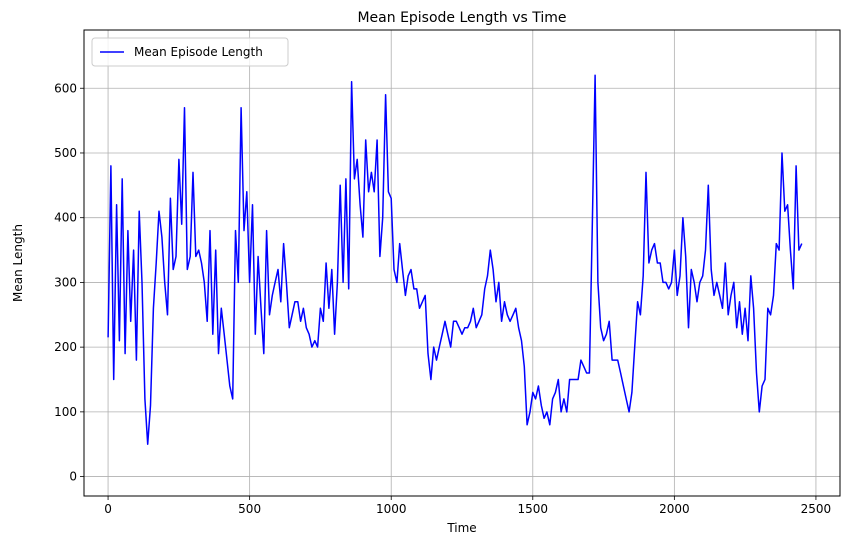  What do you see at coordinates (249, 509) in the screenshot?
I see `x-tick-label: 500` at bounding box center [249, 509].